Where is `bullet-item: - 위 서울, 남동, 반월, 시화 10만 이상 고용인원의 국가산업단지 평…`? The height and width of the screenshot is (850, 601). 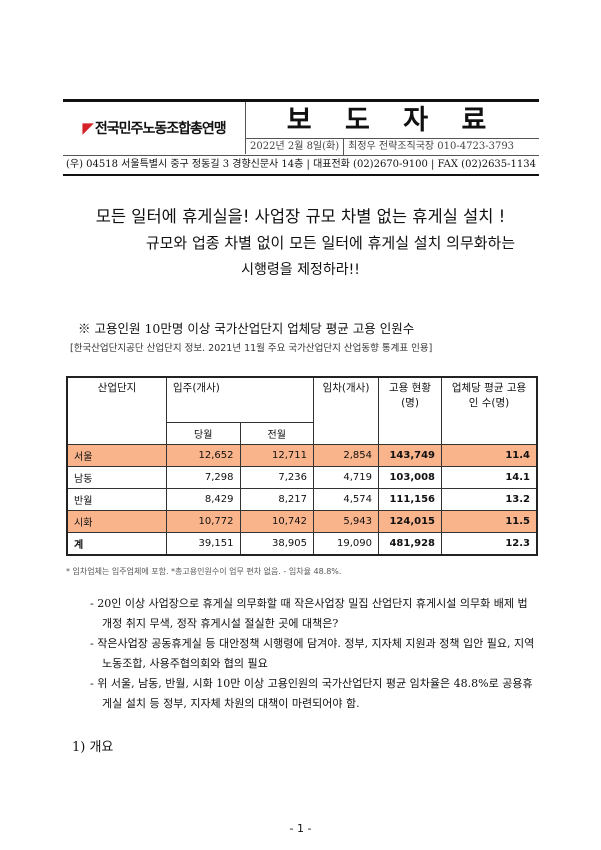 bullet-item: - 위 서울, 남동, 반월, 시화 10만 이상 고용인원의 국가산업단지 평… is located at coordinates (311, 693).